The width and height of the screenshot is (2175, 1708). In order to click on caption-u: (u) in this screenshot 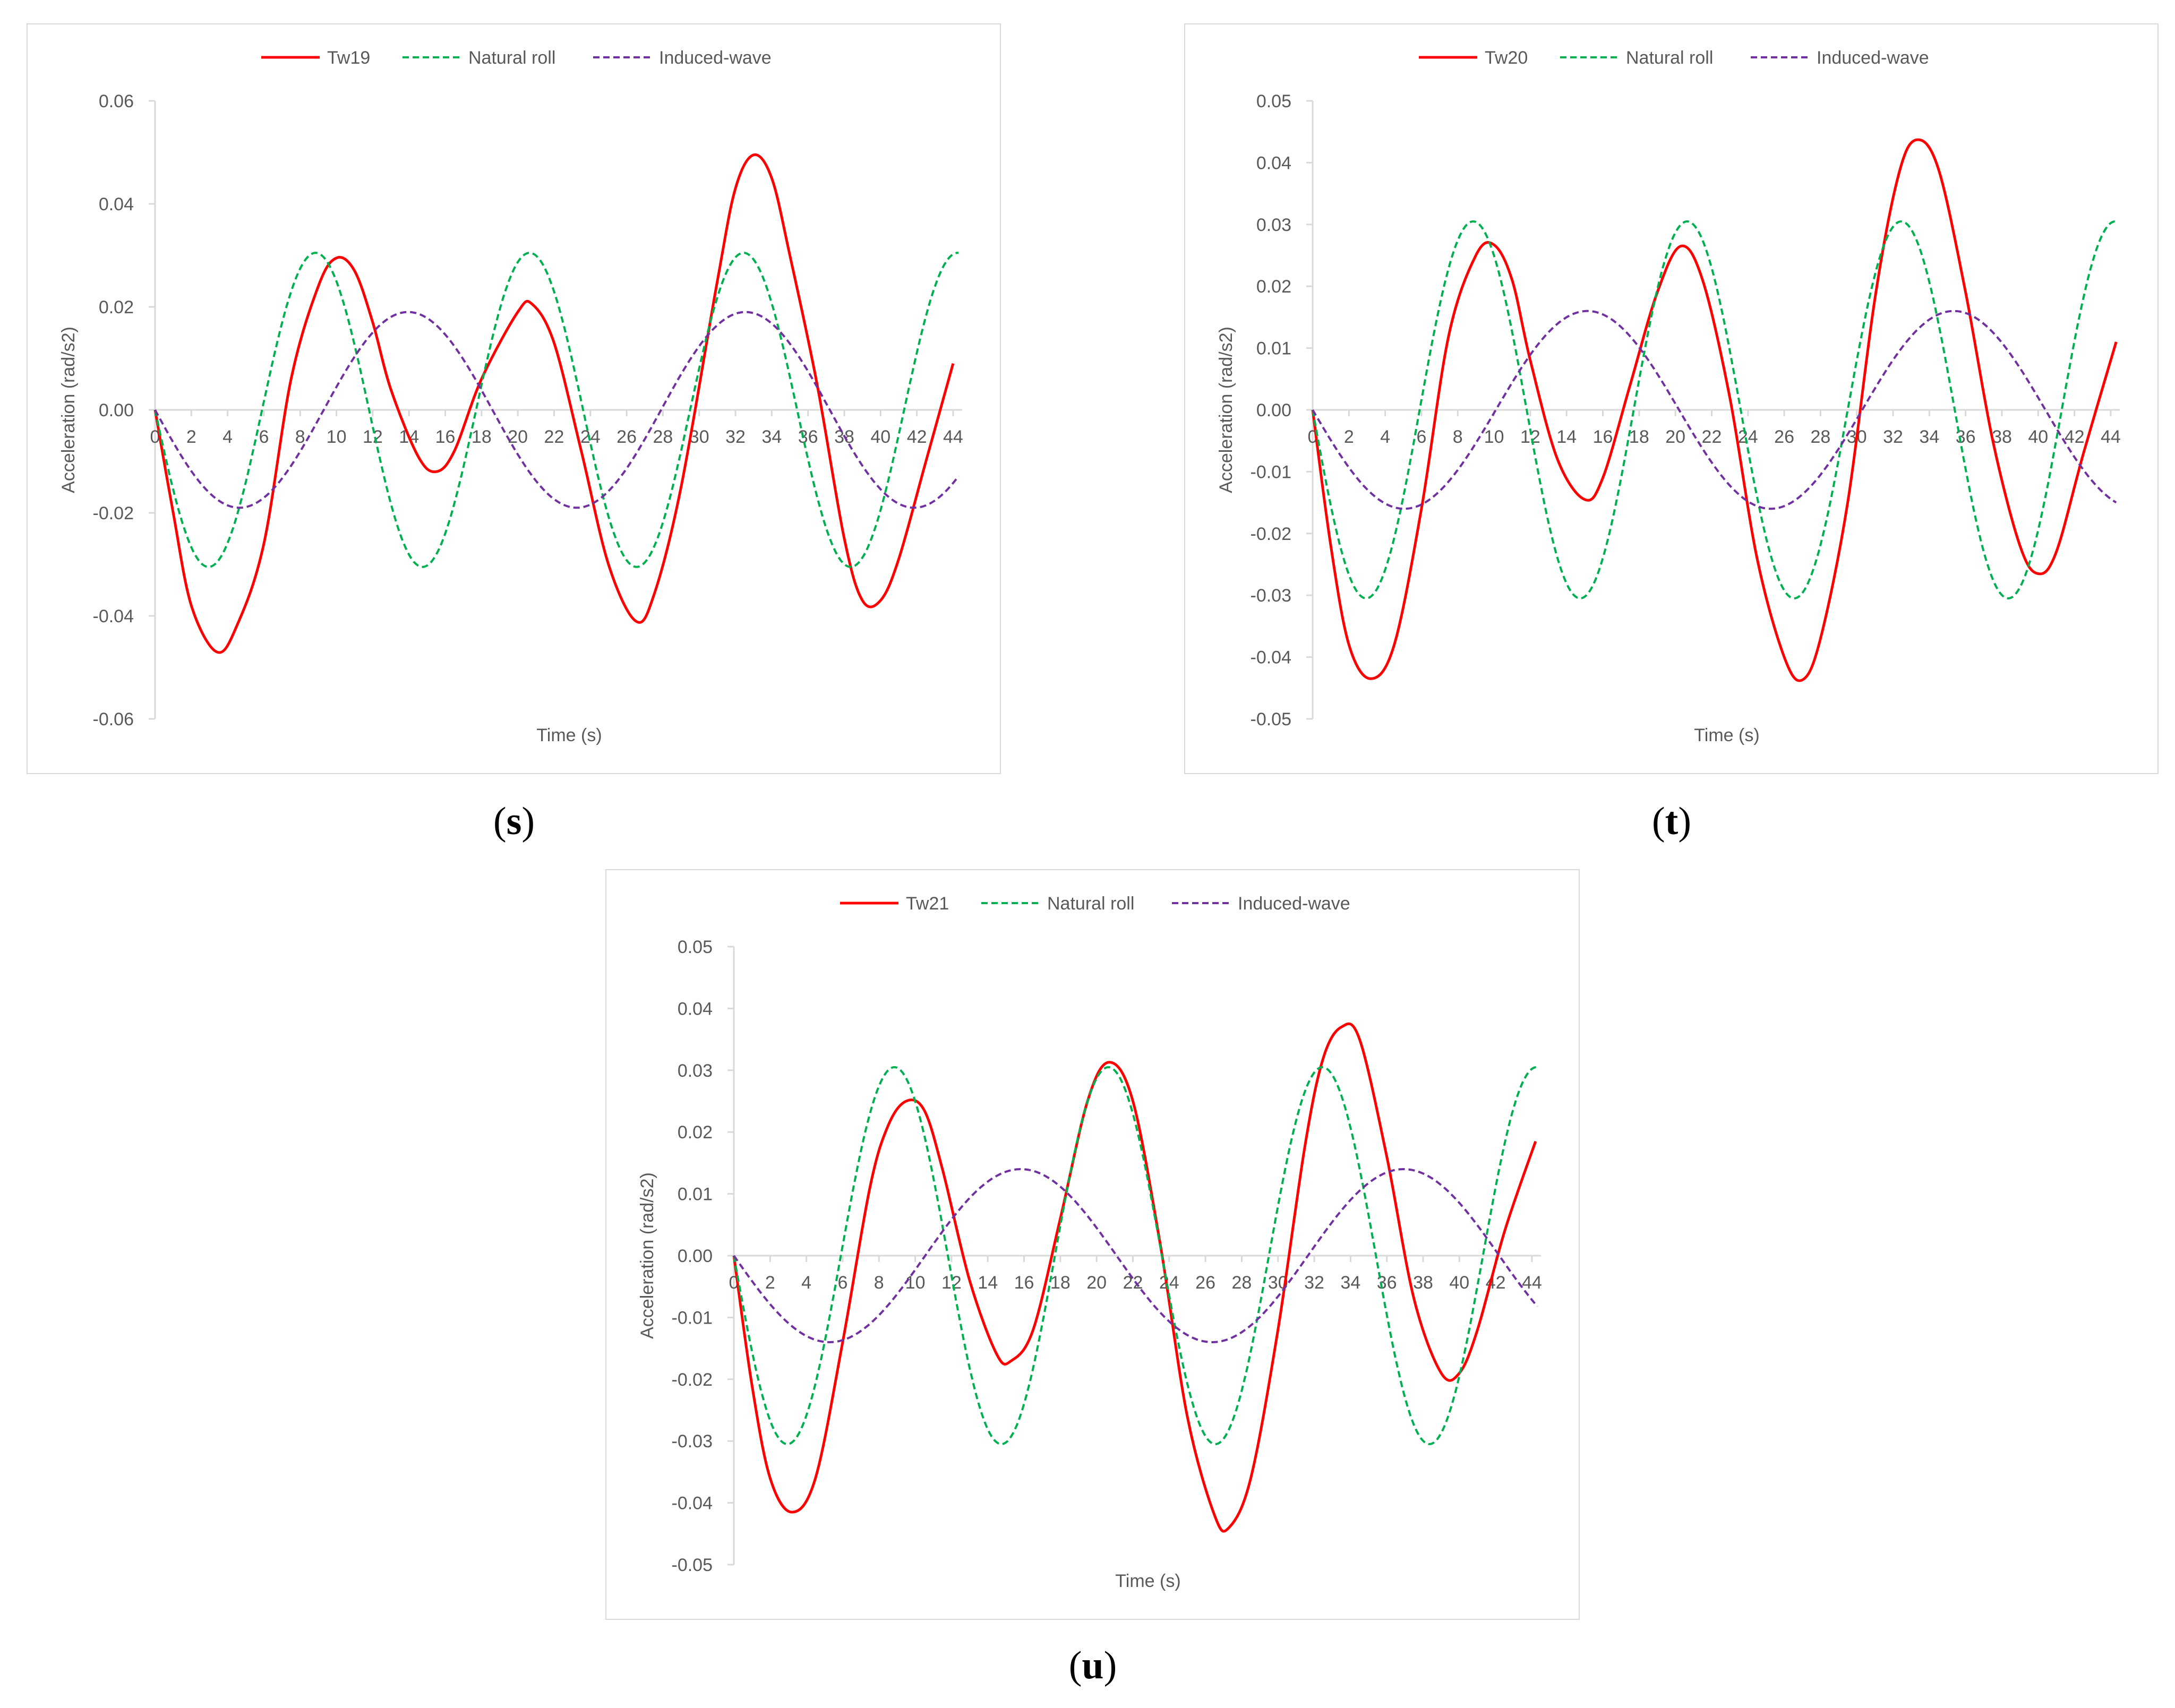, I will do `click(1092, 1665)`.